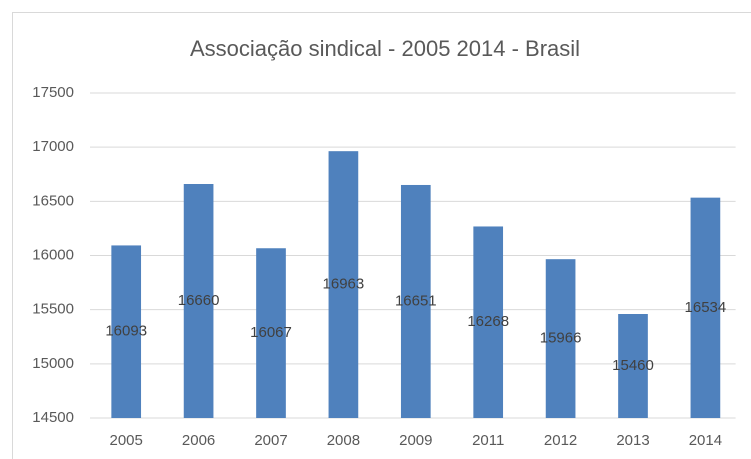 This screenshot has width=751, height=459. What do you see at coordinates (198, 440) in the screenshot?
I see `x-tick-label: 2006` at bounding box center [198, 440].